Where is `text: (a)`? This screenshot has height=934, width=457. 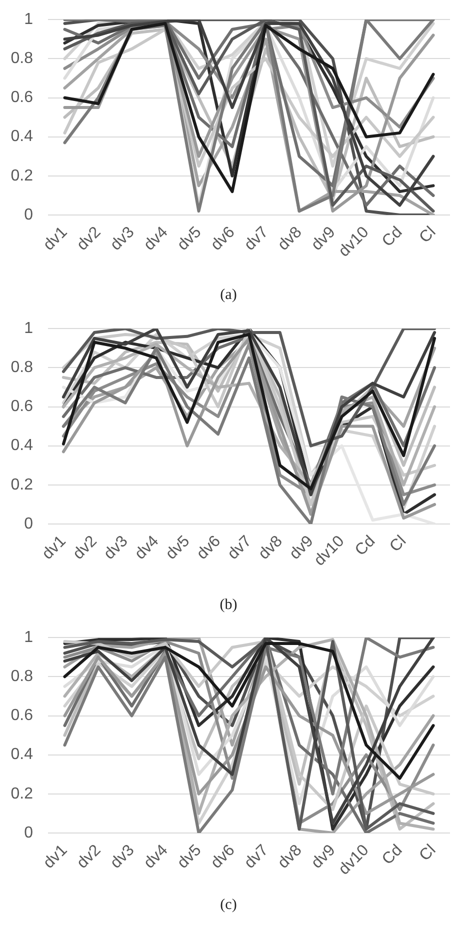
text: (a) is located at coordinates (228, 295).